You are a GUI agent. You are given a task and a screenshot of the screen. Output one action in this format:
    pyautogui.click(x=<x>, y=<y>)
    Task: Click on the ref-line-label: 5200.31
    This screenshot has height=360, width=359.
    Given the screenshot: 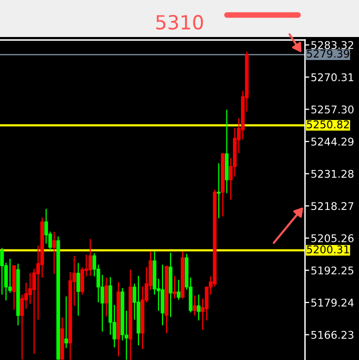 What is the action you would take?
    pyautogui.click(x=328, y=249)
    